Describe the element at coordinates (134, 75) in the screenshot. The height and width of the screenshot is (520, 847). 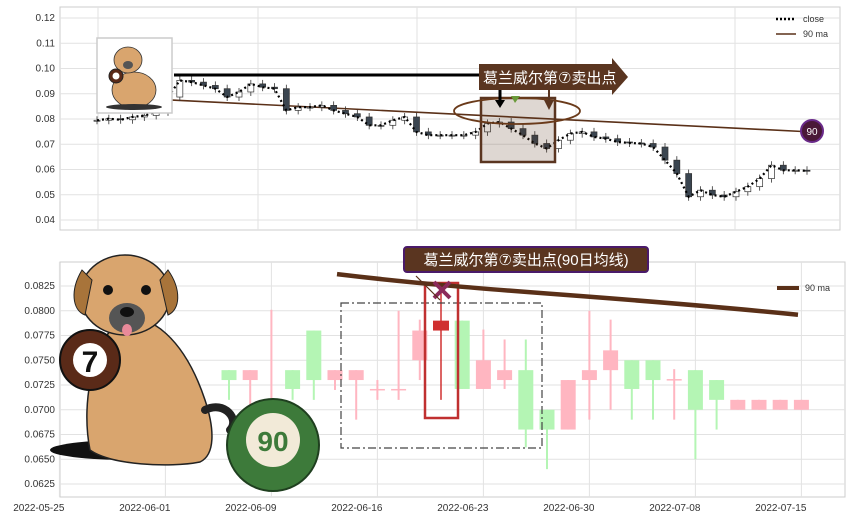
I see `dog-thumbnail` at that location.